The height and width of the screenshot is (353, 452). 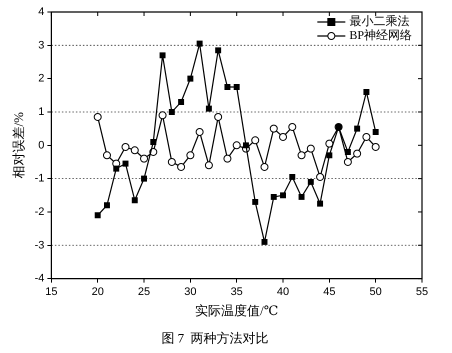 I want to click on y-tick-label: -3, so click(x=39, y=245).